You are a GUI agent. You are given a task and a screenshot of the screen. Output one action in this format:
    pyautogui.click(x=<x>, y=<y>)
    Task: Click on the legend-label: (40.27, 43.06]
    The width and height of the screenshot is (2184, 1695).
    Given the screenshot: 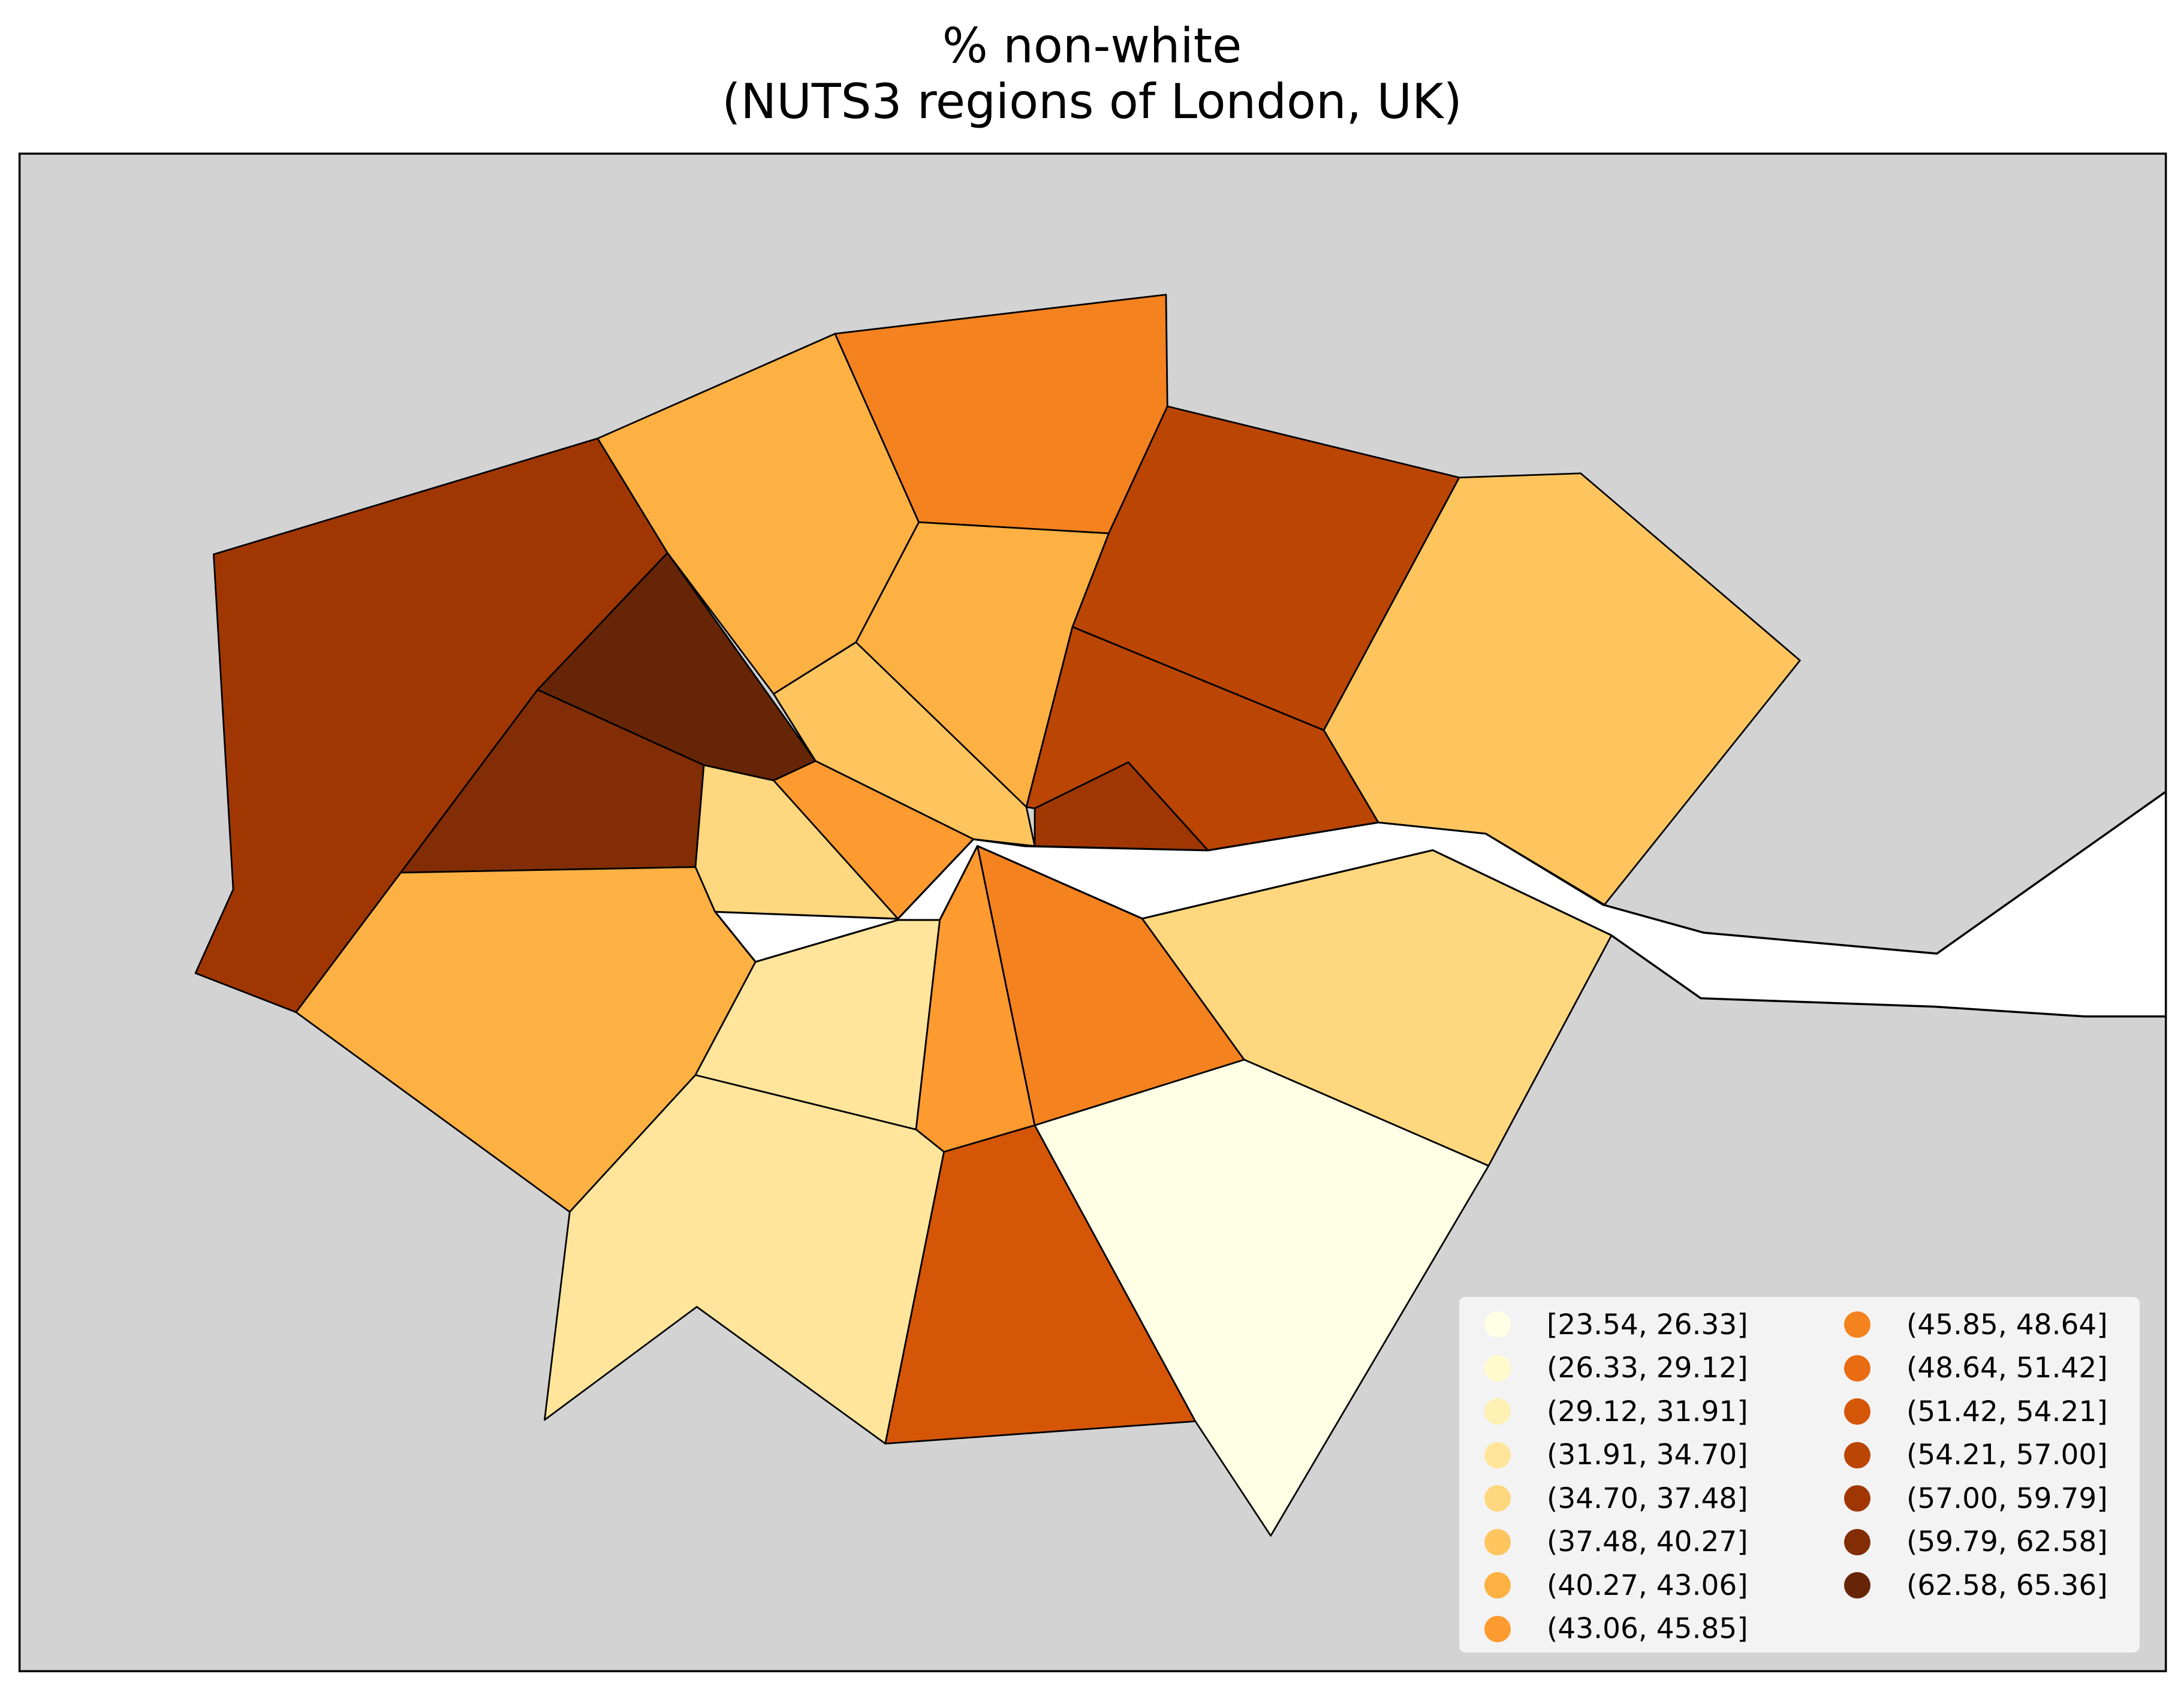 What is the action you would take?
    pyautogui.click(x=1647, y=1585)
    